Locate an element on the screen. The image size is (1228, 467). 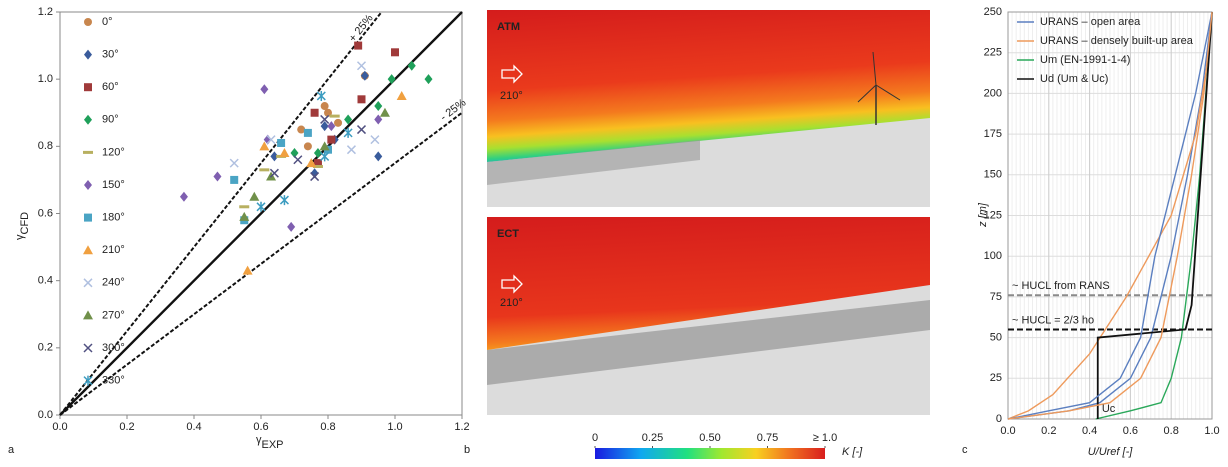
panel-label: c is located at coordinates (965, 450).